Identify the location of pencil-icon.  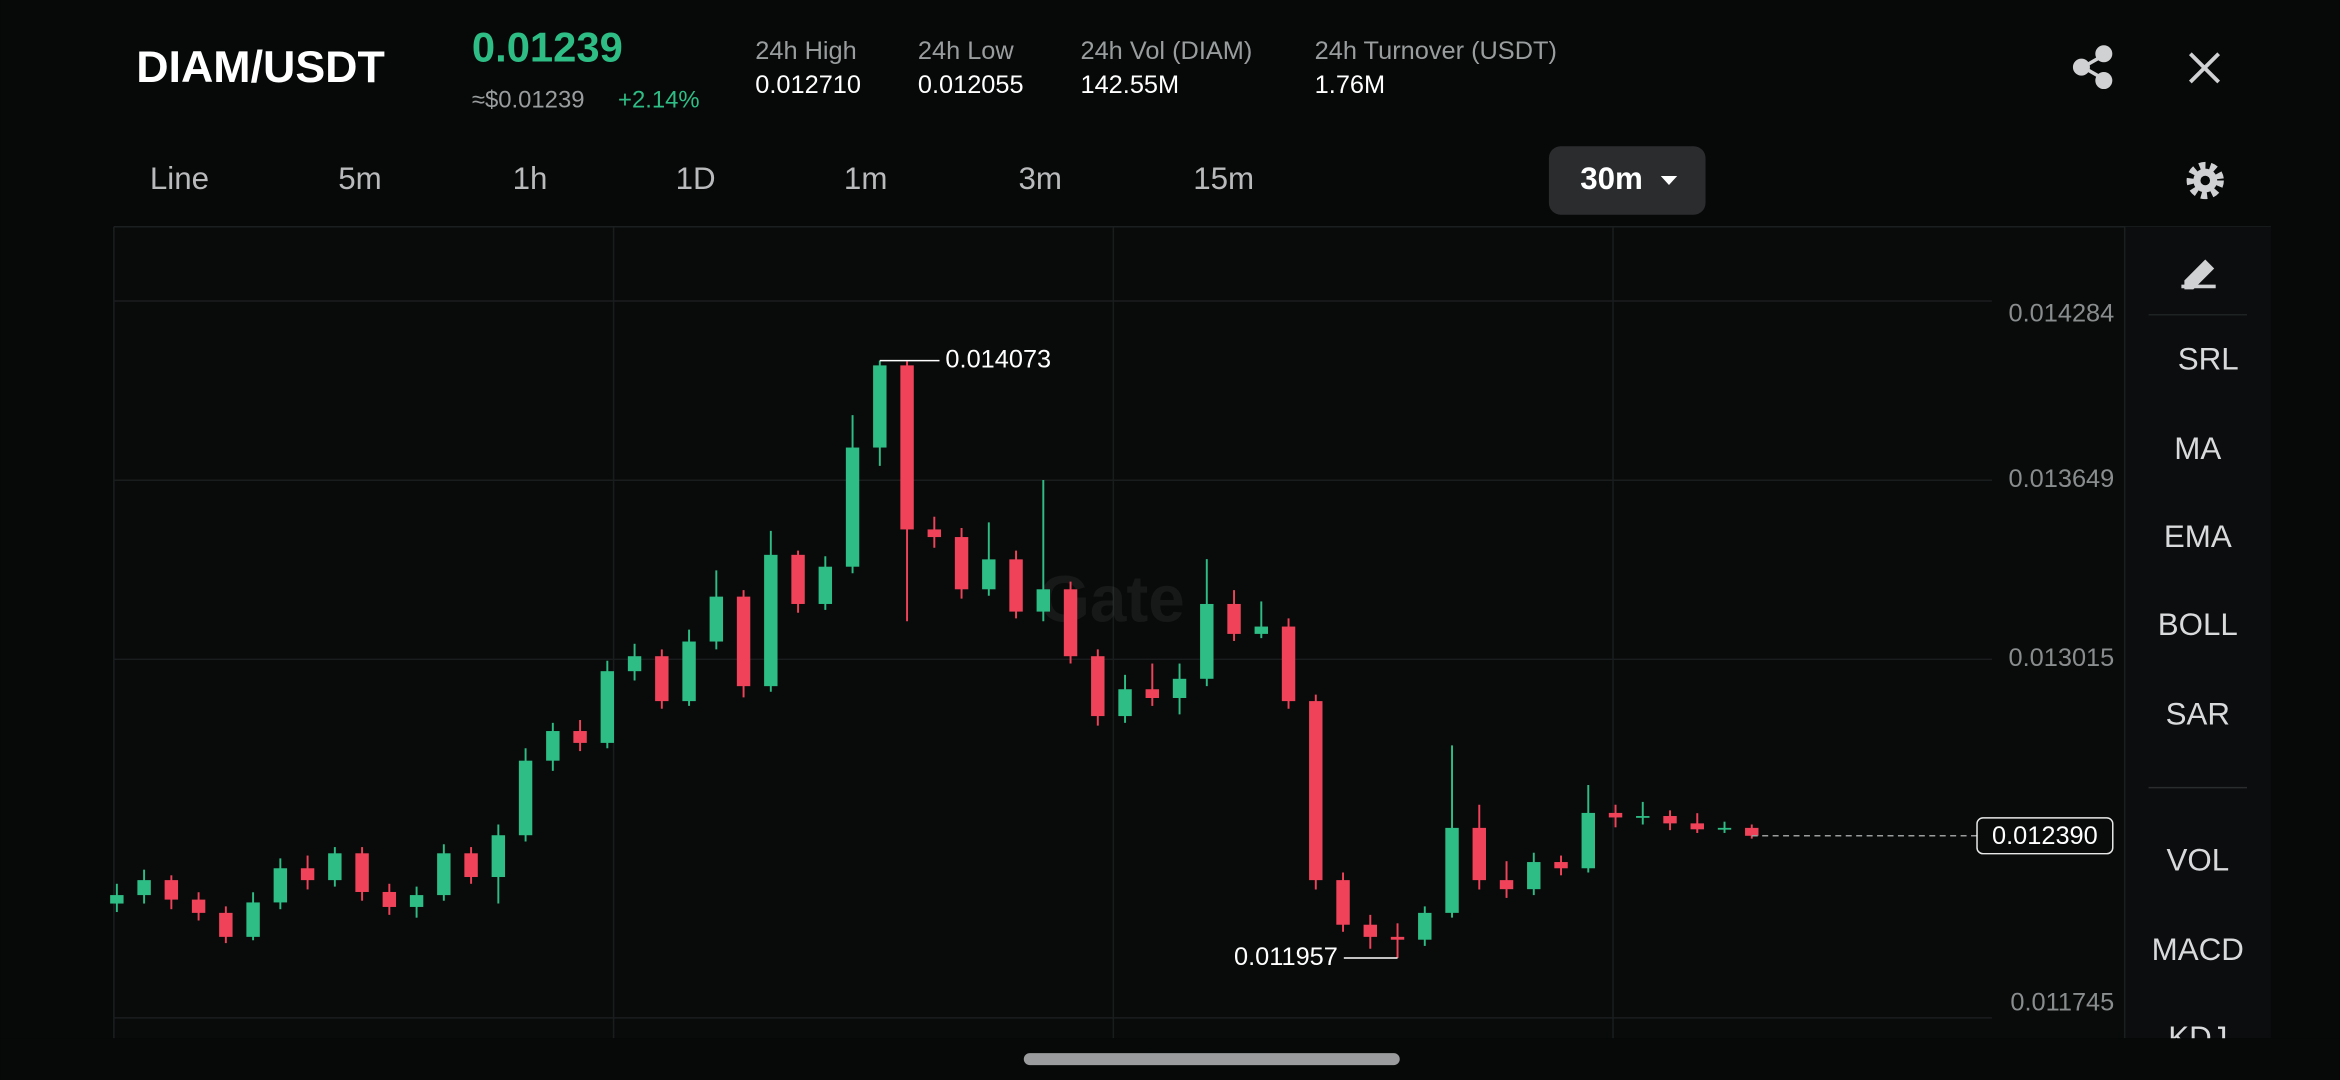
(2199, 274).